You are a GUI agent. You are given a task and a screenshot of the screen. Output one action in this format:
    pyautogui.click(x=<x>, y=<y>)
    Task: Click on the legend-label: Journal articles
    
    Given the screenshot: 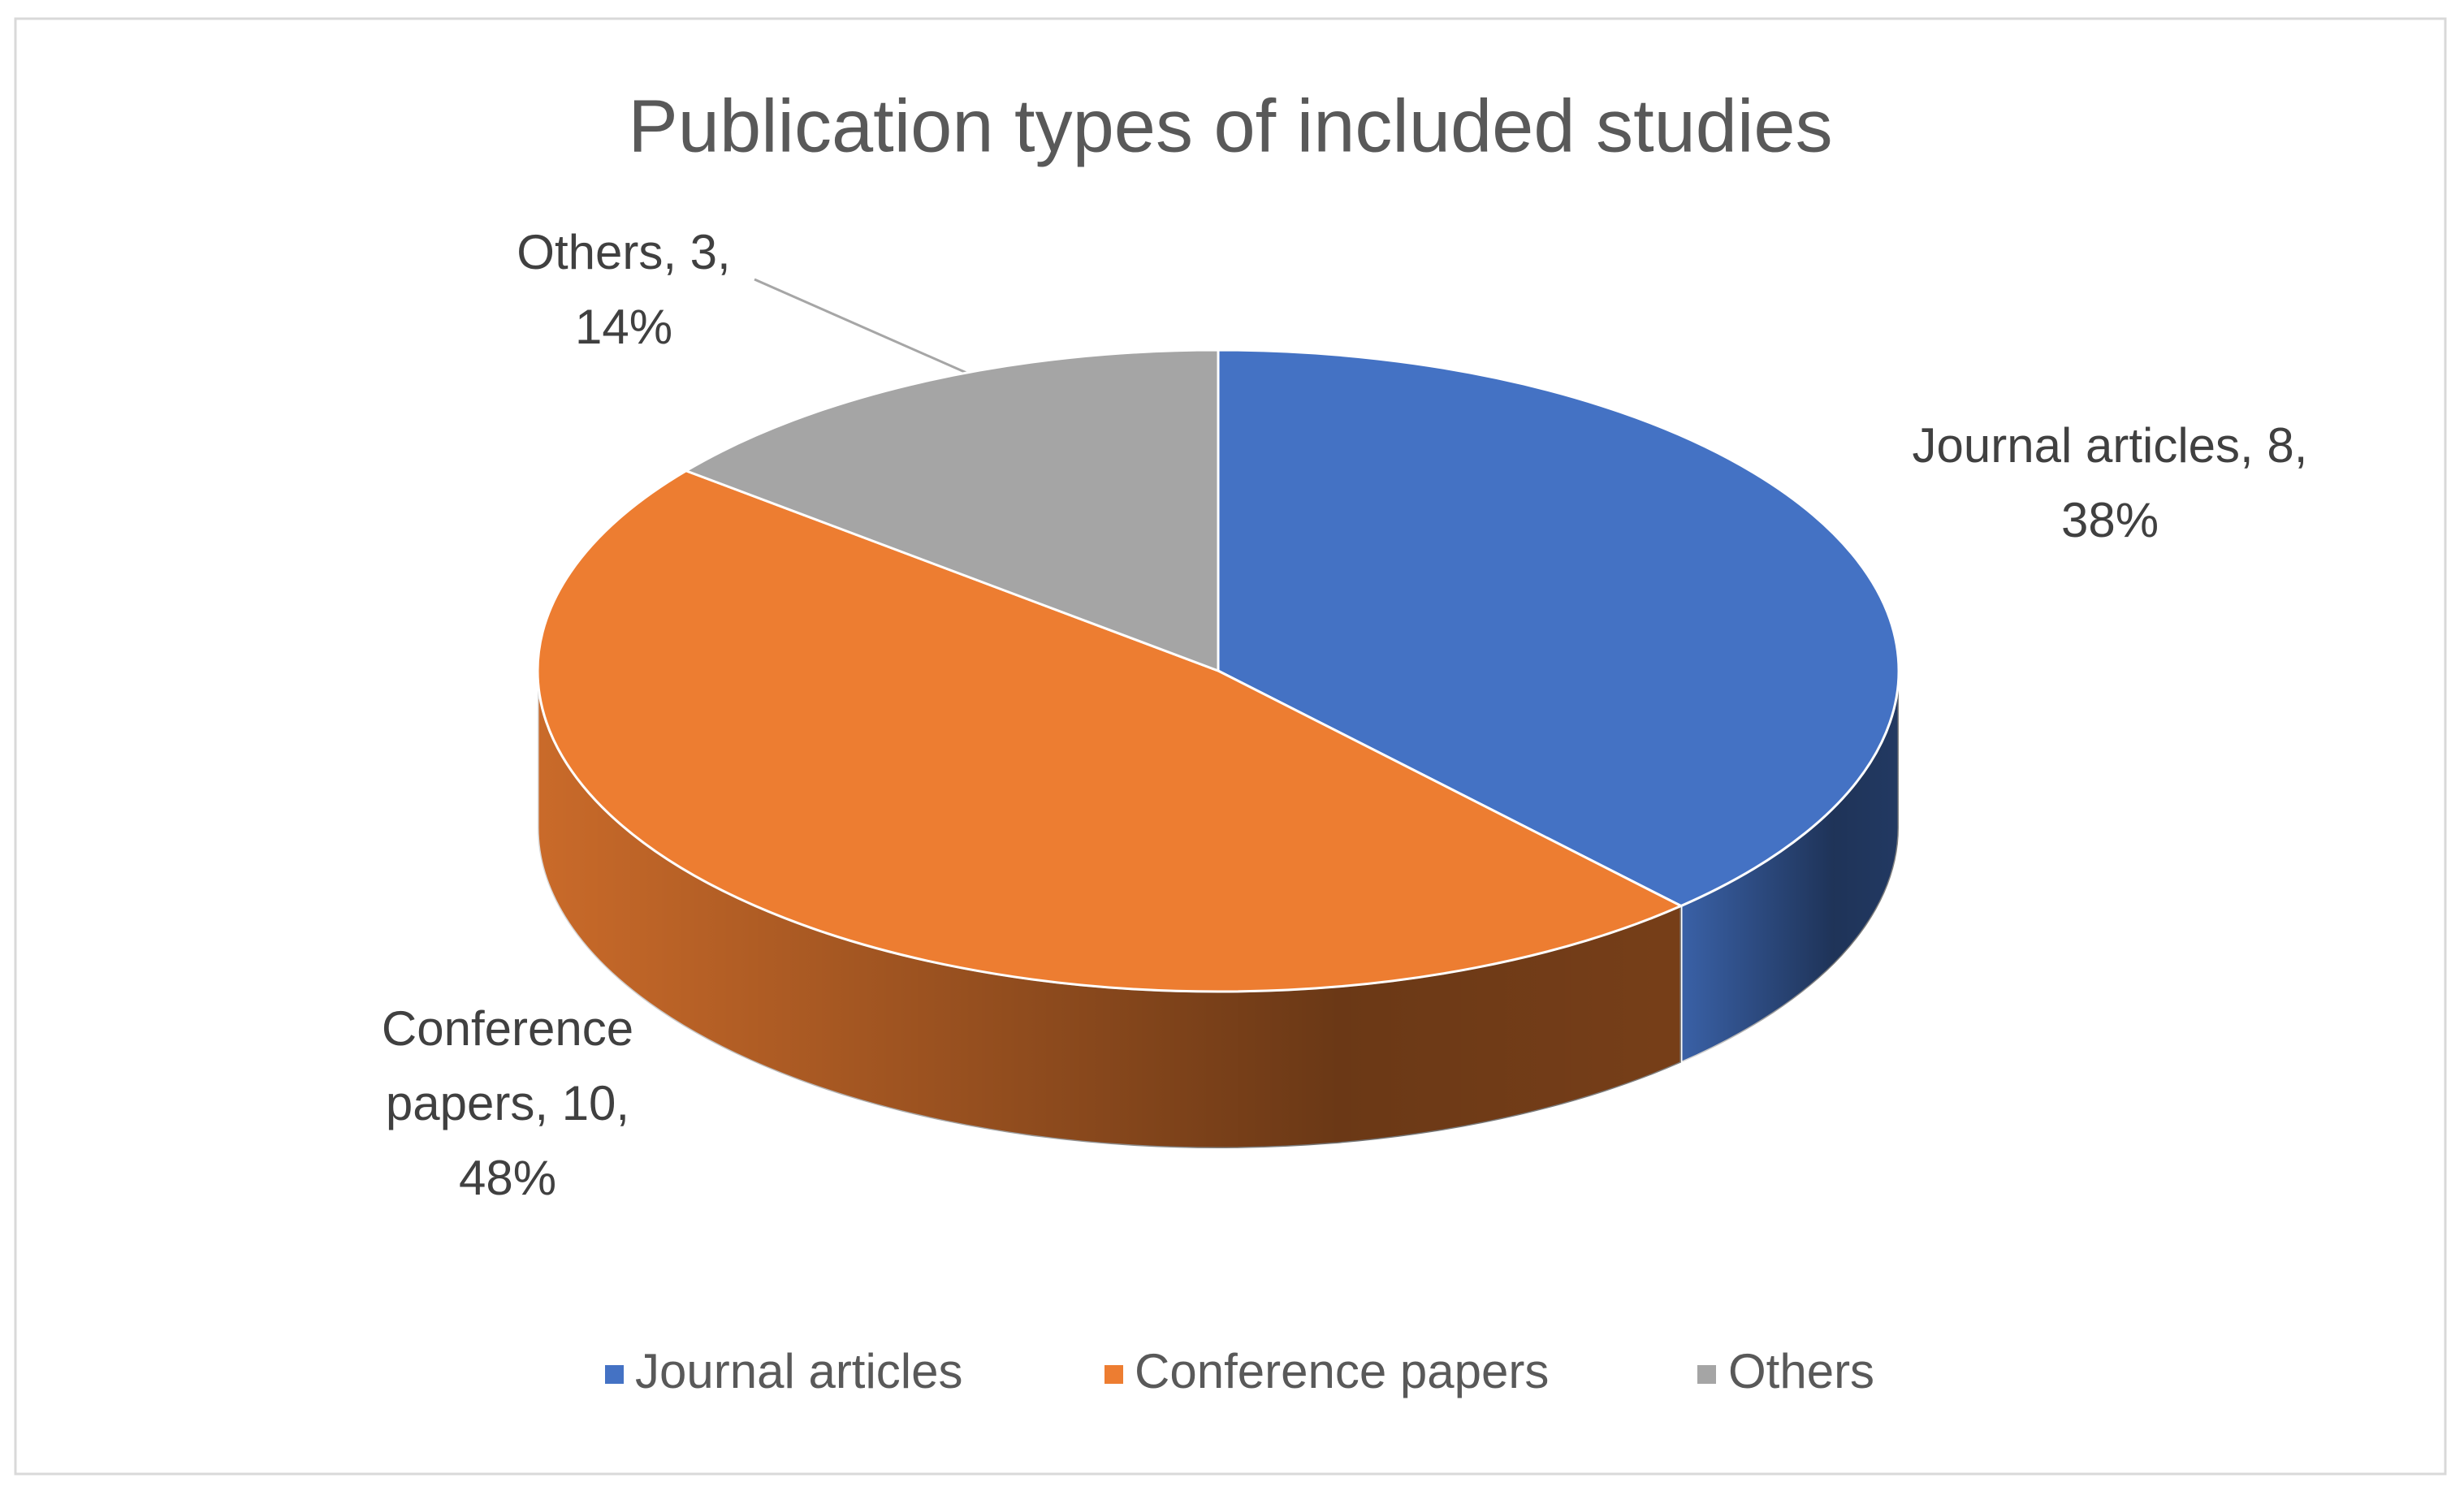 What is the action you would take?
    pyautogui.click(x=799, y=1371)
    